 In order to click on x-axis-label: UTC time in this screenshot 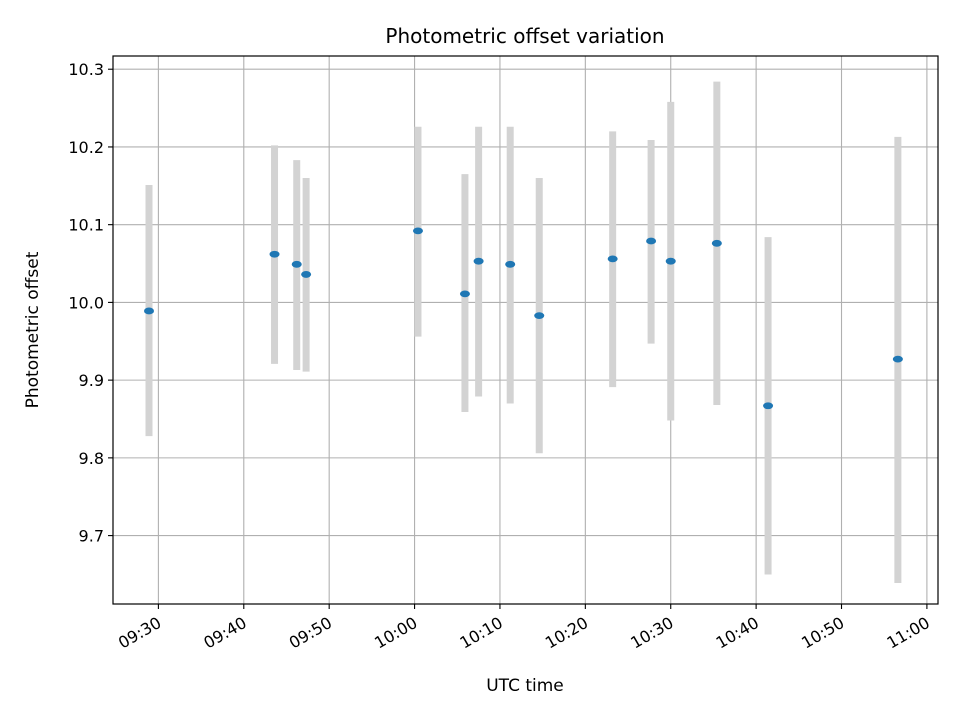, I will do `click(525, 686)`.